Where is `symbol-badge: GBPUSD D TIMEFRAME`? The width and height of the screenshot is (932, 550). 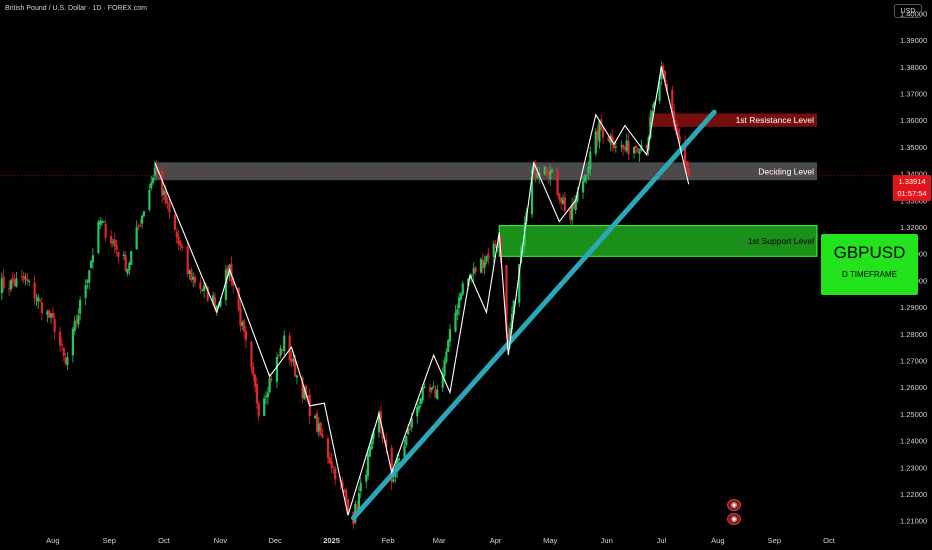
symbol-badge: GBPUSD D TIMEFRAME is located at coordinates (869, 264).